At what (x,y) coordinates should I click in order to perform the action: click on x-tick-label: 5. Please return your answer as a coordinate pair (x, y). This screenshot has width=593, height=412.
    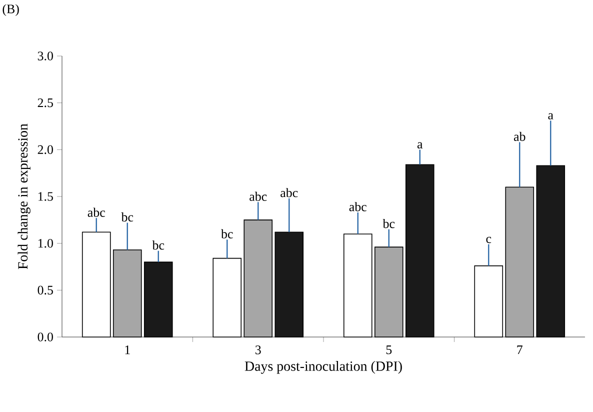
    Looking at the image, I should click on (389, 350).